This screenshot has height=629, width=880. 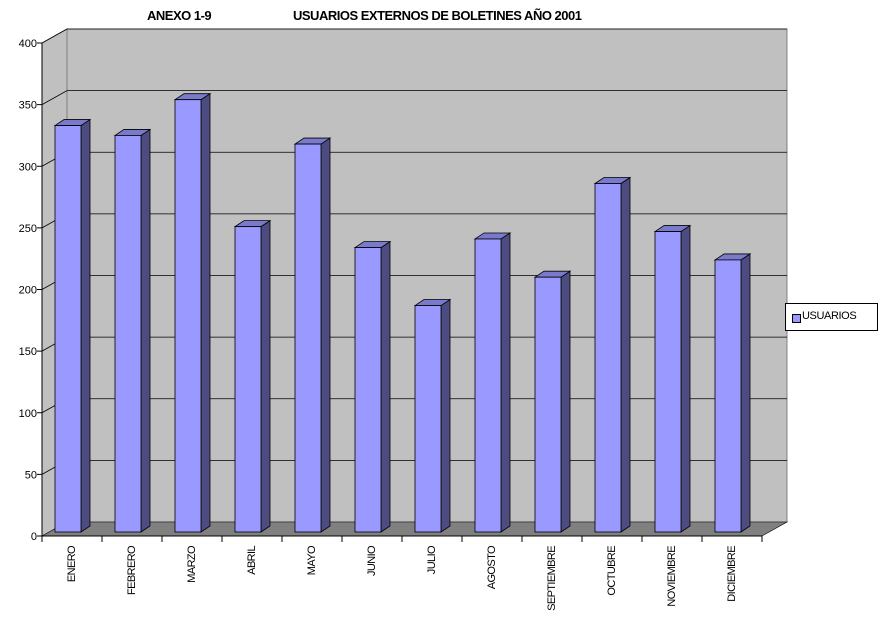 I want to click on legend-swatch, so click(x=796, y=318).